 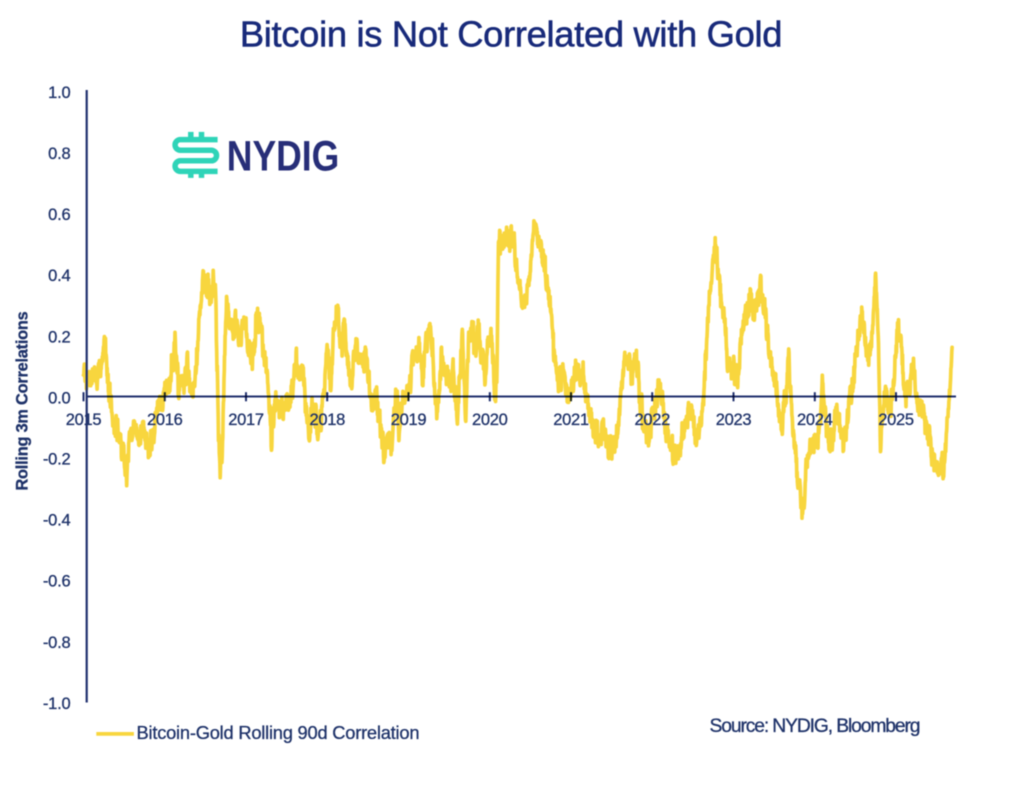 What do you see at coordinates (59, 215) in the screenshot?
I see `svg-text: 0.6` at bounding box center [59, 215].